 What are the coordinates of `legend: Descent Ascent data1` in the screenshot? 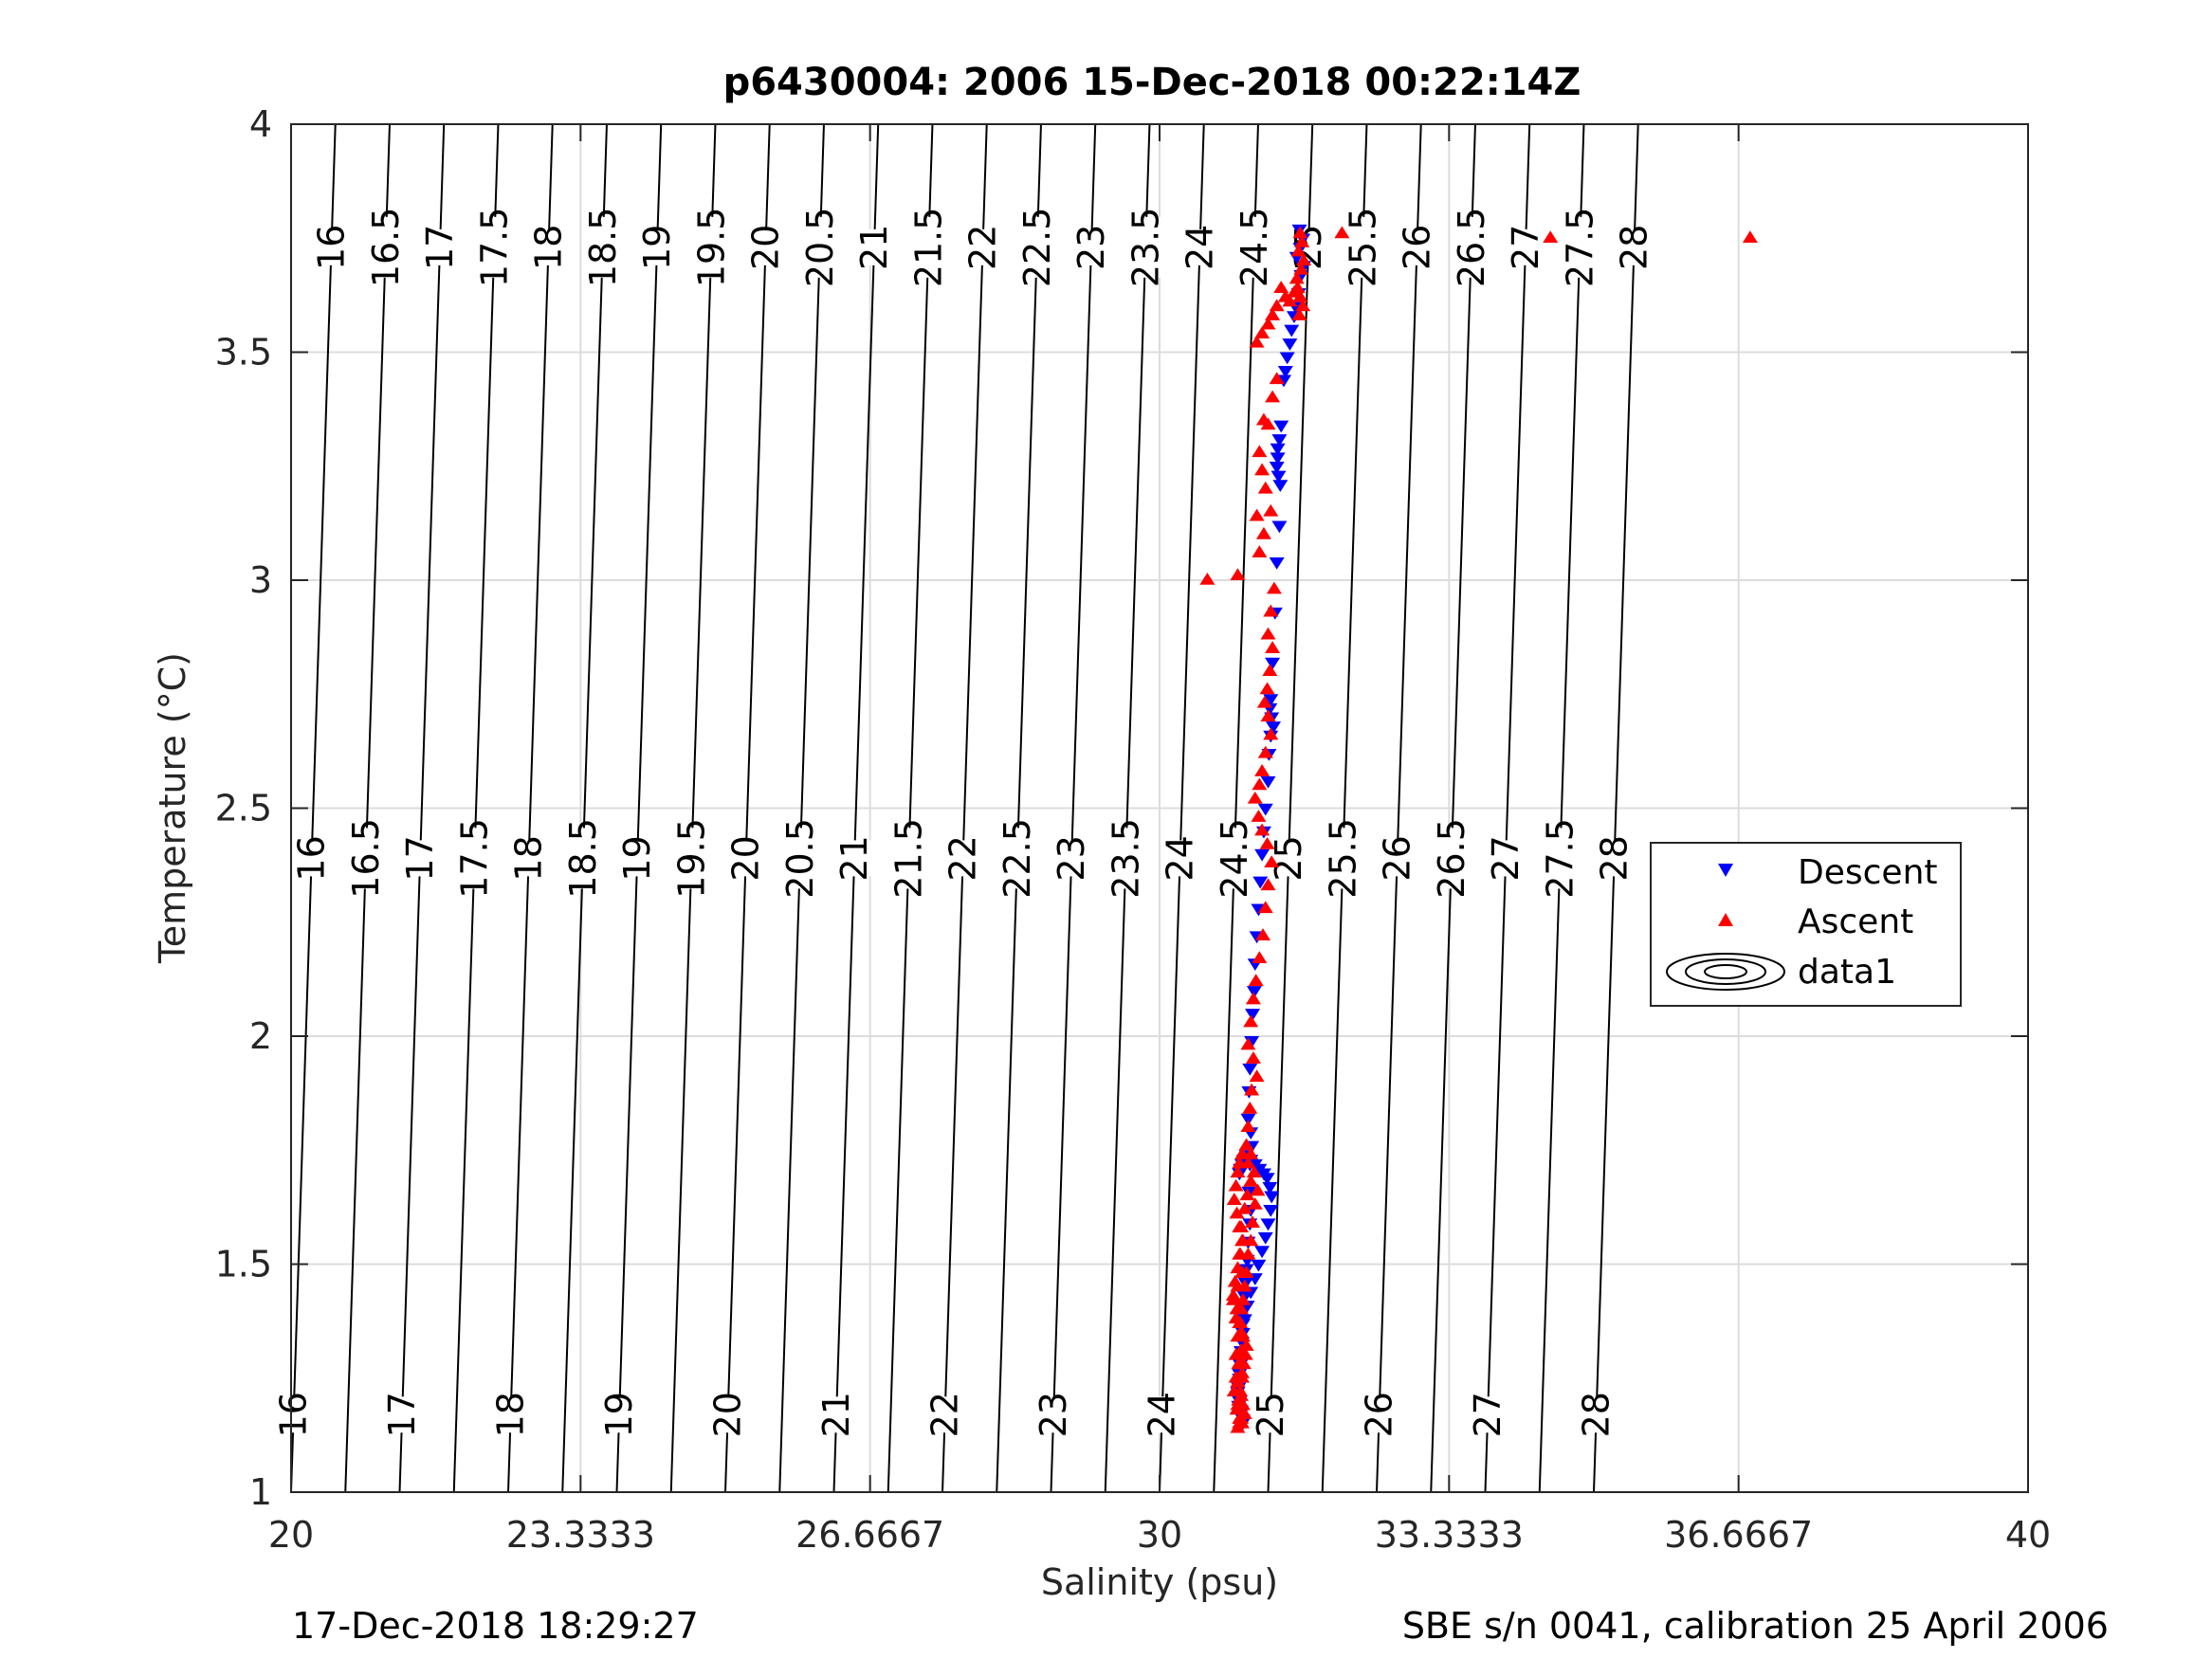 It's located at (1806, 924).